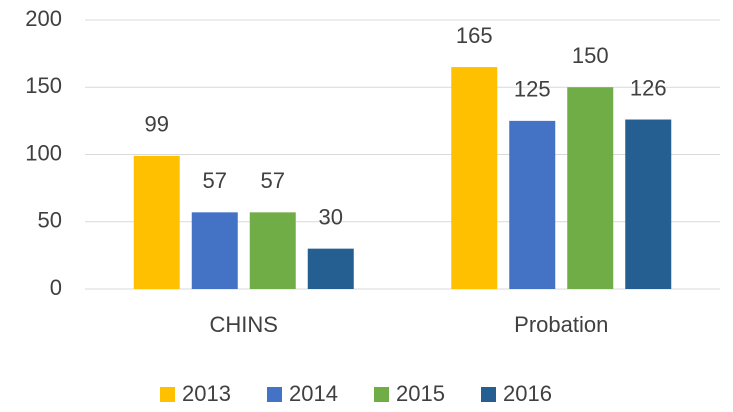 Image resolution: width=733 pixels, height=412 pixels. Describe the element at coordinates (206, 393) in the screenshot. I see `legend-label: 2013` at that location.